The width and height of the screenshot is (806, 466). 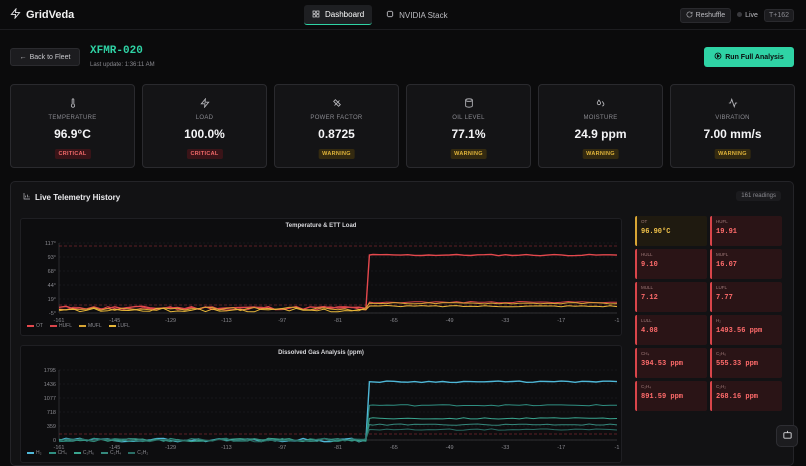 What do you see at coordinates (116, 51) in the screenshot?
I see `asset-id: XFMR-020` at bounding box center [116, 51].